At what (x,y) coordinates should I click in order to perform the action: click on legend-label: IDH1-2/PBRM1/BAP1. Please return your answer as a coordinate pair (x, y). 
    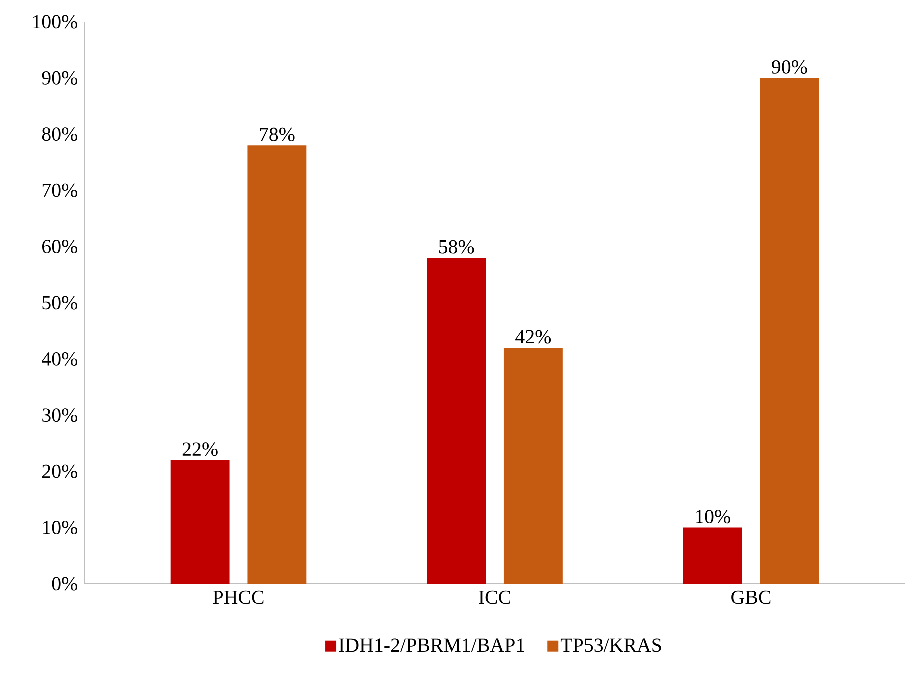
    Looking at the image, I should click on (431, 645).